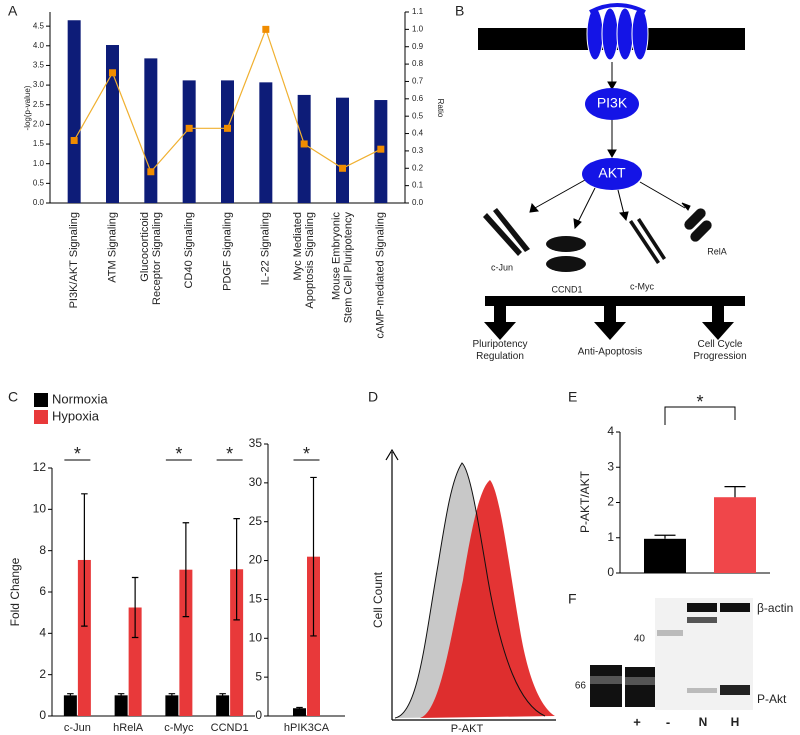  What do you see at coordinates (418, 98) in the screenshot?
I see `y2-tick-label: 0.6` at bounding box center [418, 98].